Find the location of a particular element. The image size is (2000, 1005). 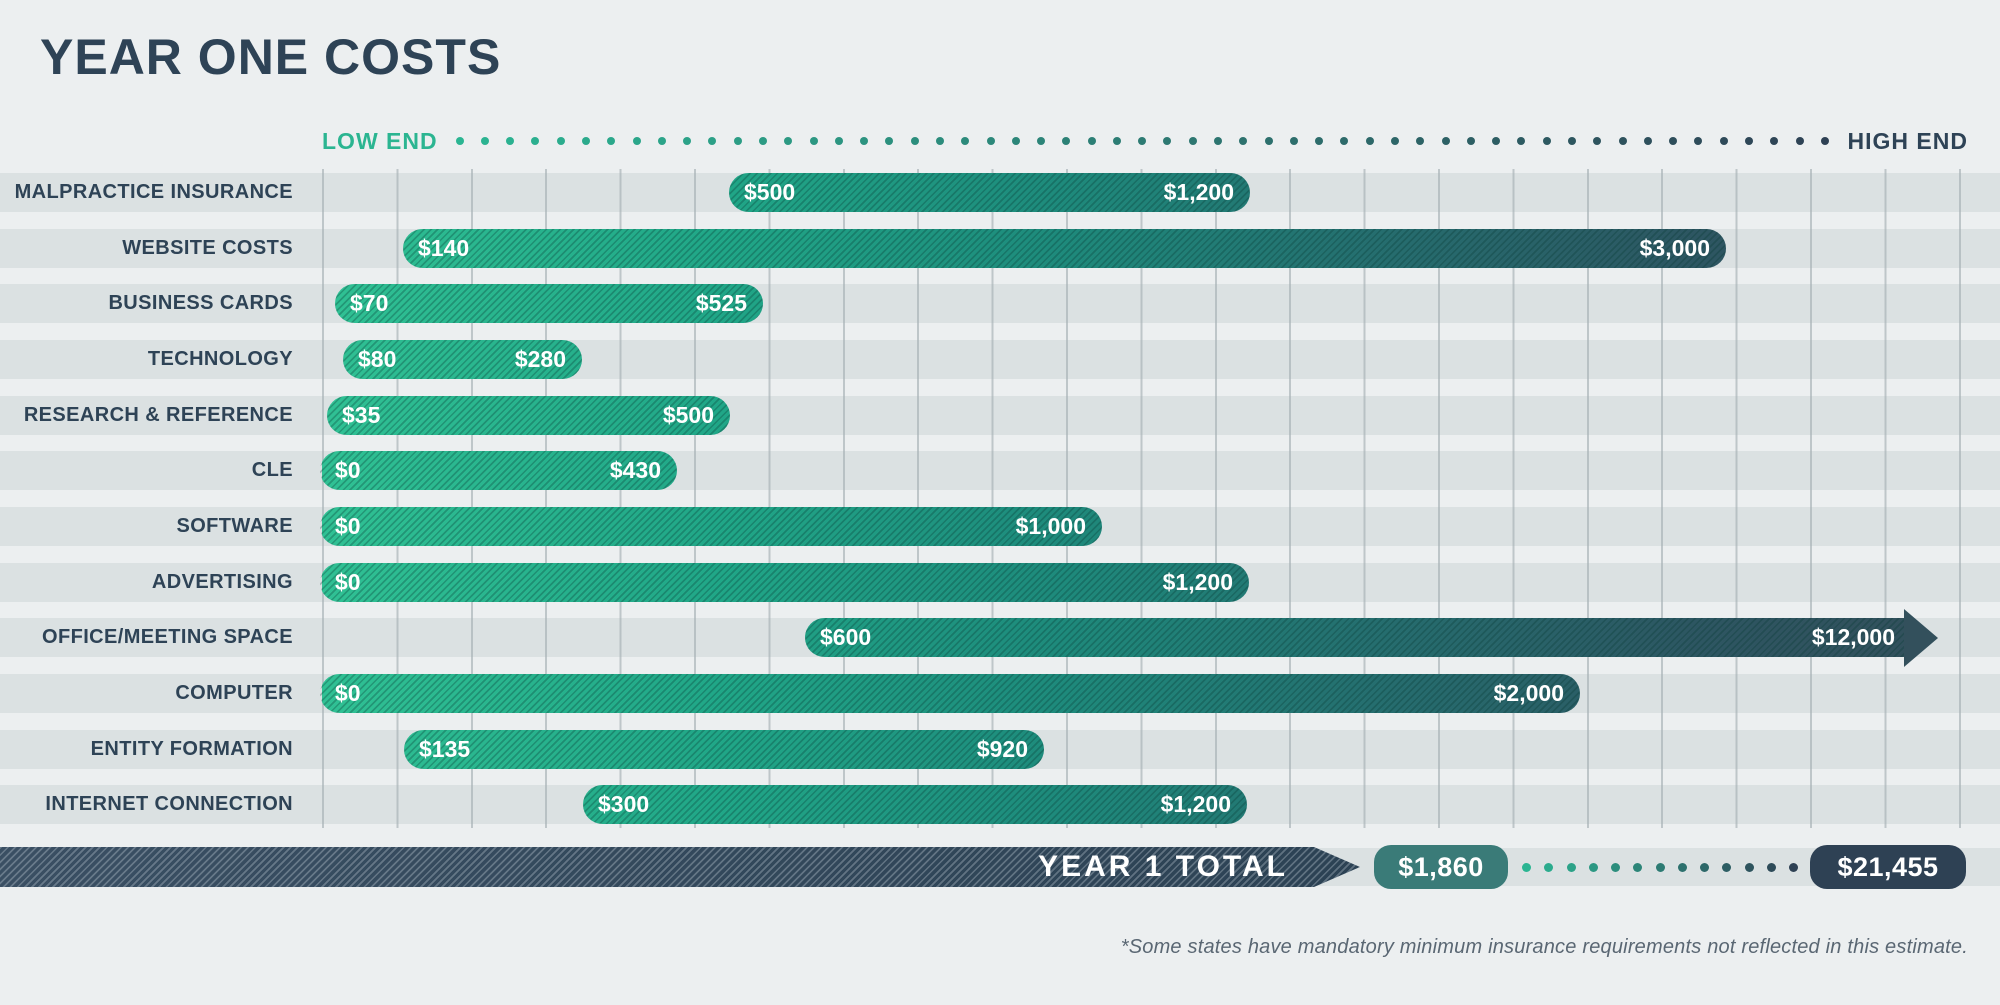

row-label-business-cards: BUSINESS CARDS is located at coordinates (200, 303).